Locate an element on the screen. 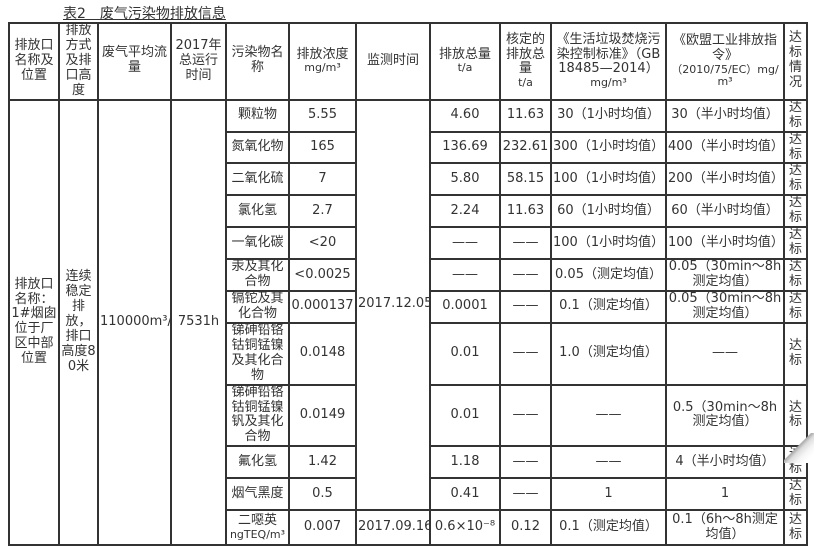 The height and width of the screenshot is (546, 814). cell-concentration: 2.7 is located at coordinates (322, 211).